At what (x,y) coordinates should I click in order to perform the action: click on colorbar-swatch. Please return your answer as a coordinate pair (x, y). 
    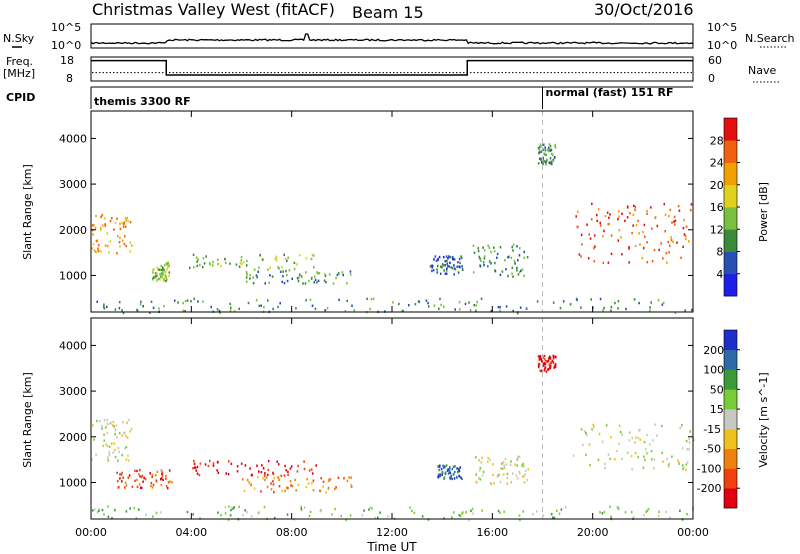
    Looking at the image, I should click on (730, 379).